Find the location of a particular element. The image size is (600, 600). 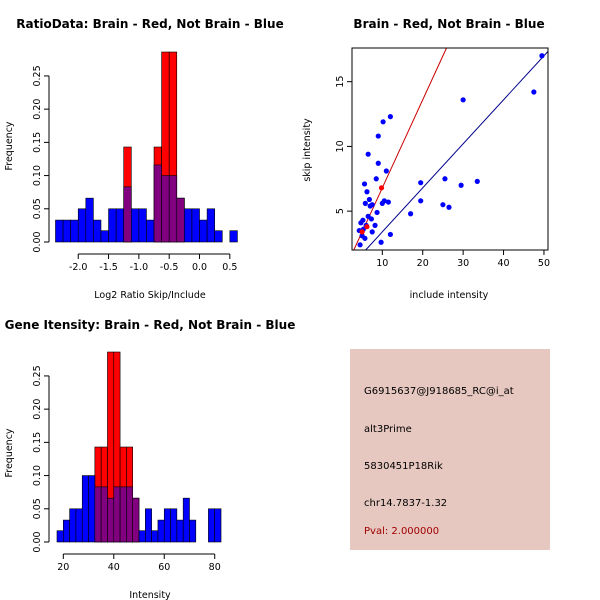

ratio-histogram-x-tick-label: -2.0 is located at coordinates (78, 267).